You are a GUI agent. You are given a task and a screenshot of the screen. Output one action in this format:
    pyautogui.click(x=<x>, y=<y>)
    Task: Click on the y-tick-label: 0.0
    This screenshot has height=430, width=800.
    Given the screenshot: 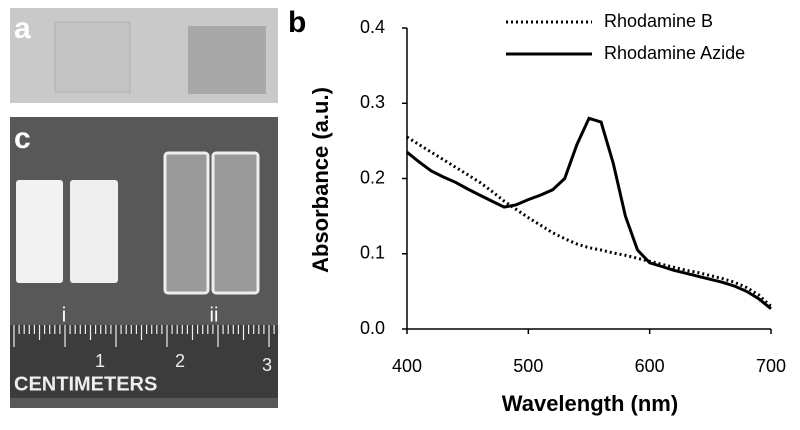 What is the action you would take?
    pyautogui.click(x=372, y=328)
    